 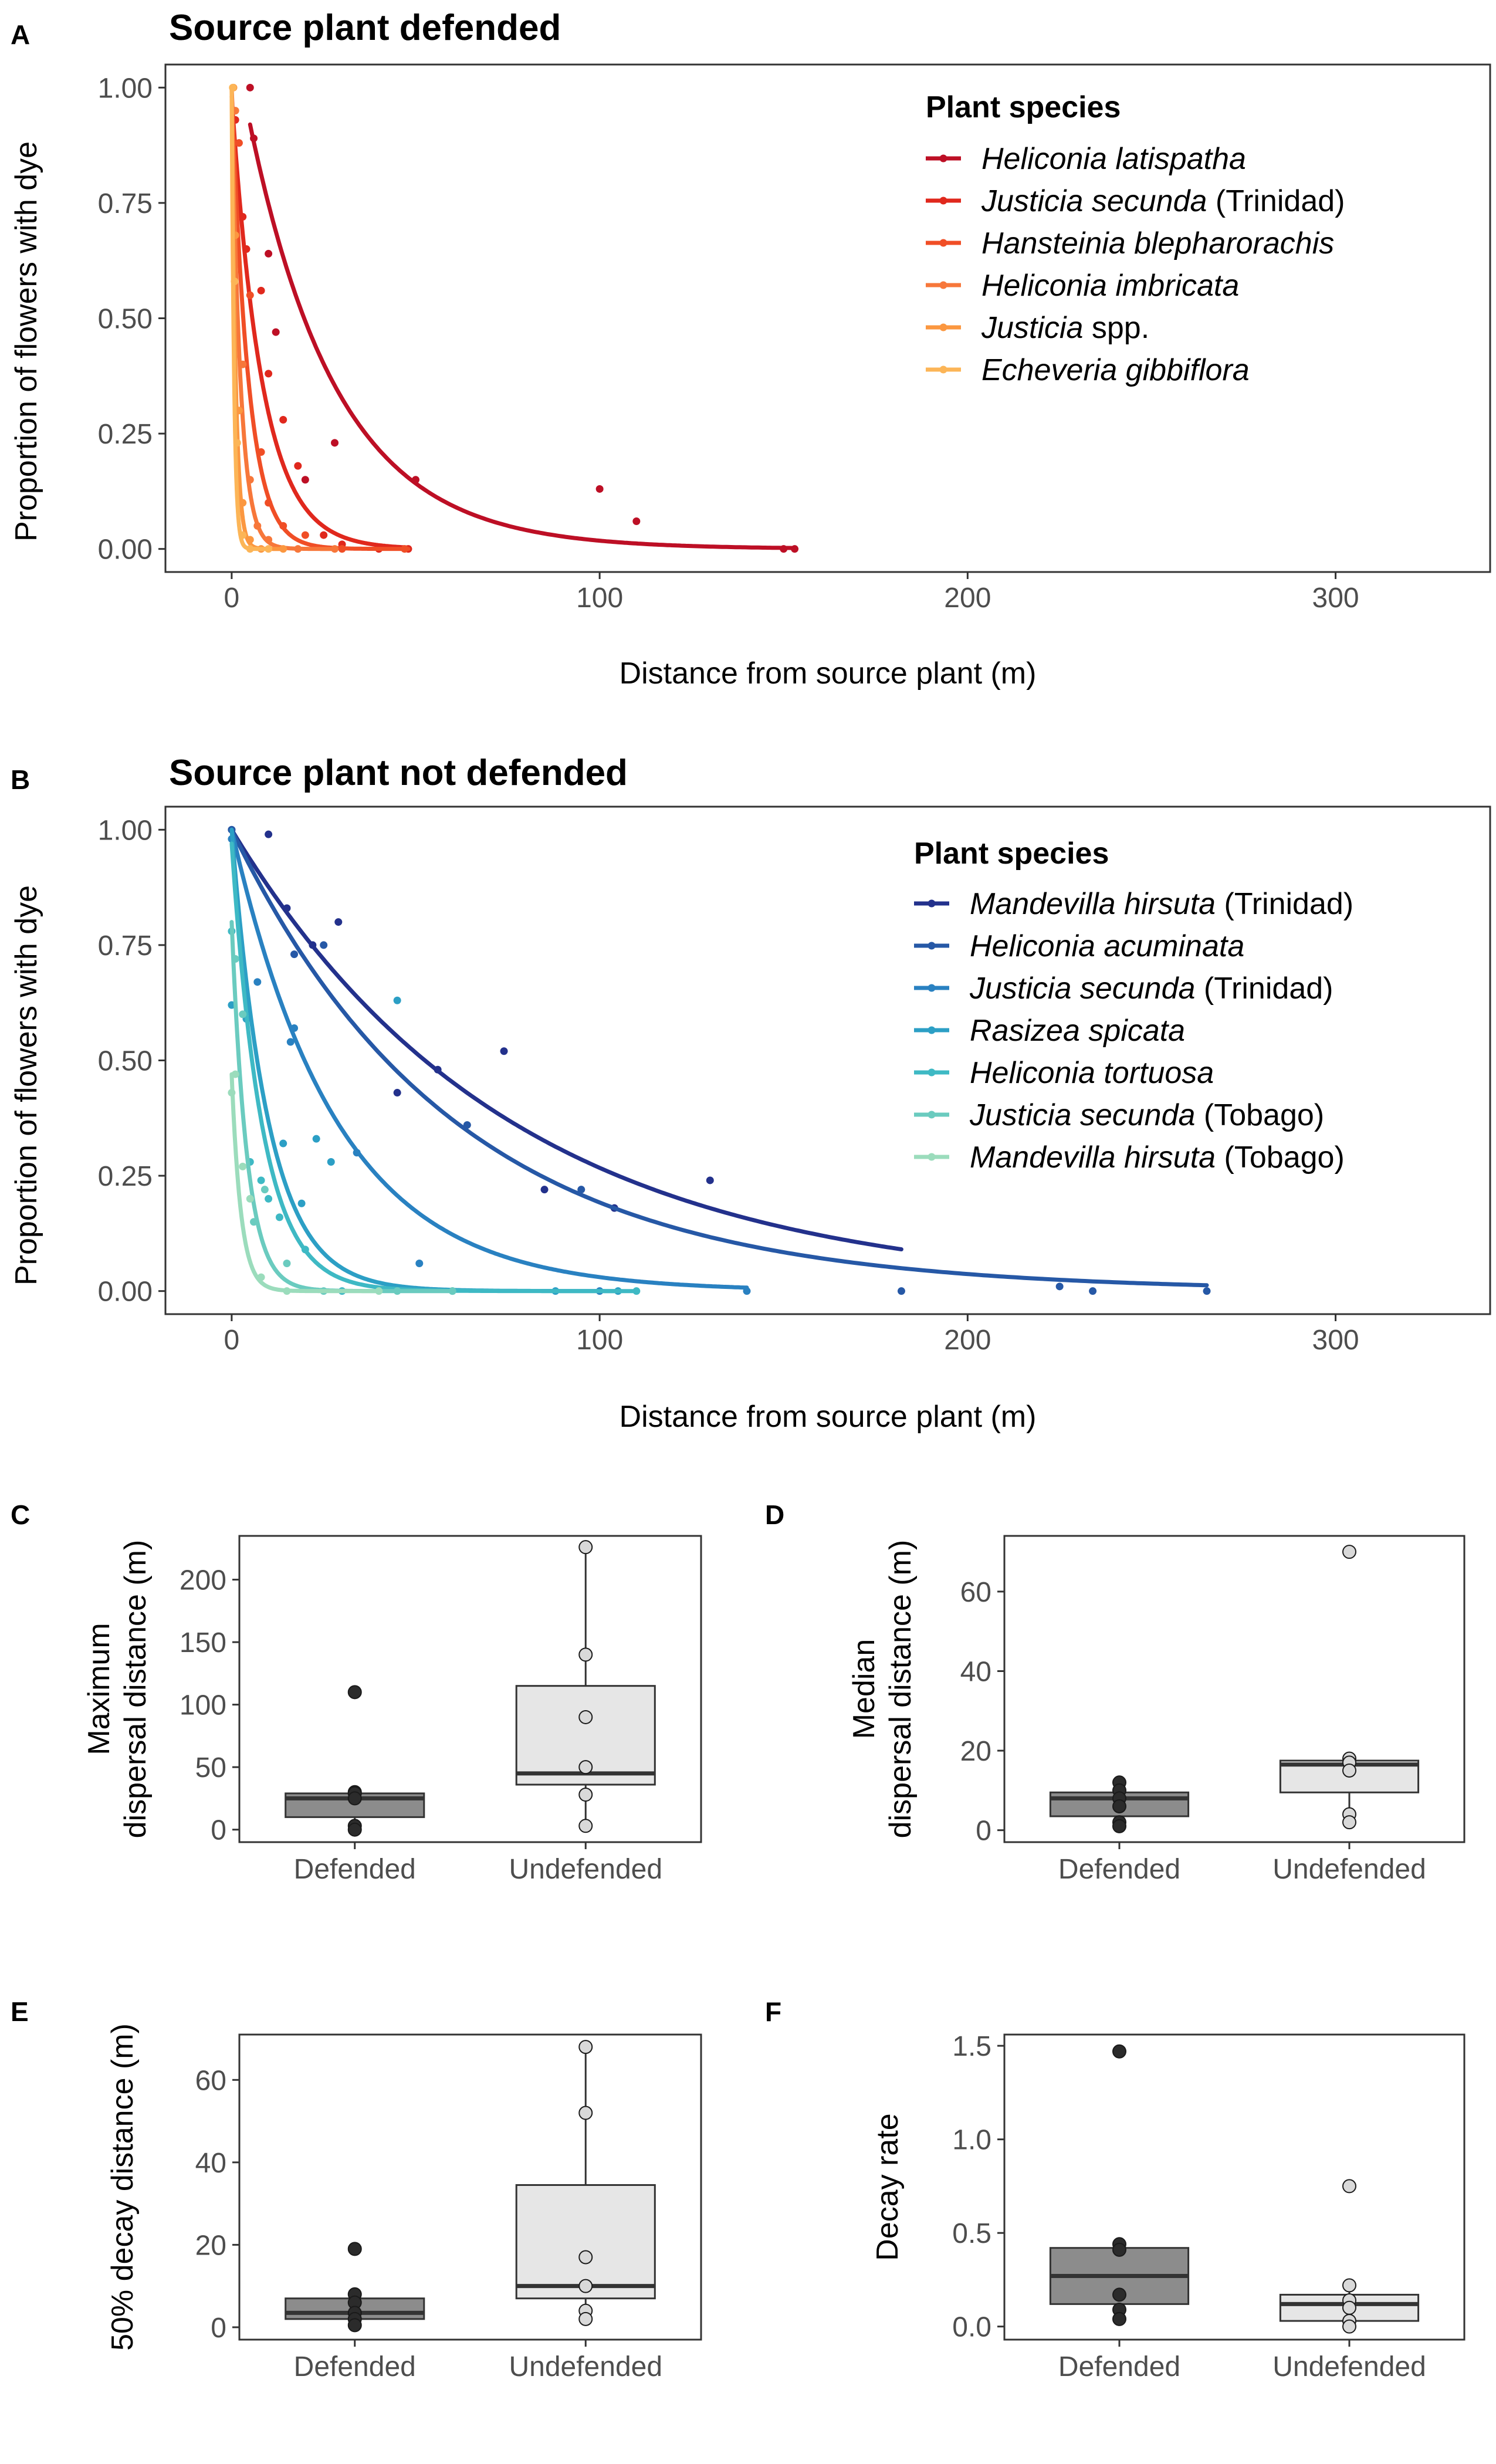 What do you see at coordinates (585, 2257) in the screenshot?
I see `panel-e-data-point` at bounding box center [585, 2257].